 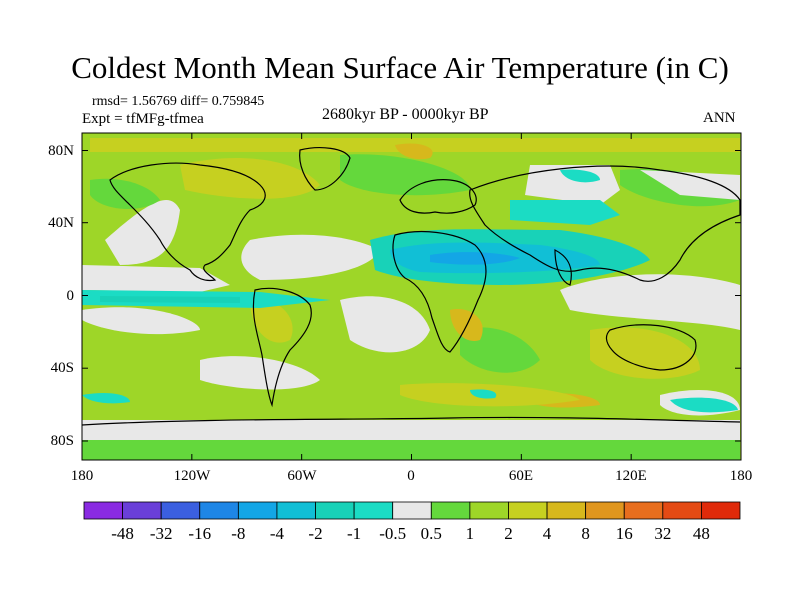 What do you see at coordinates (354, 533) in the screenshot?
I see `colorbar-label: -1` at bounding box center [354, 533].